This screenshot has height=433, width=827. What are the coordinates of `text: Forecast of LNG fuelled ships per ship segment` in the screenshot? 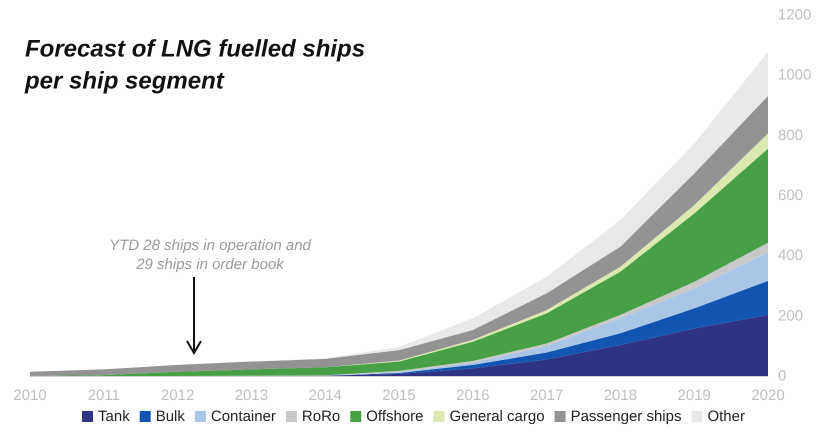 It's located at (195, 65).